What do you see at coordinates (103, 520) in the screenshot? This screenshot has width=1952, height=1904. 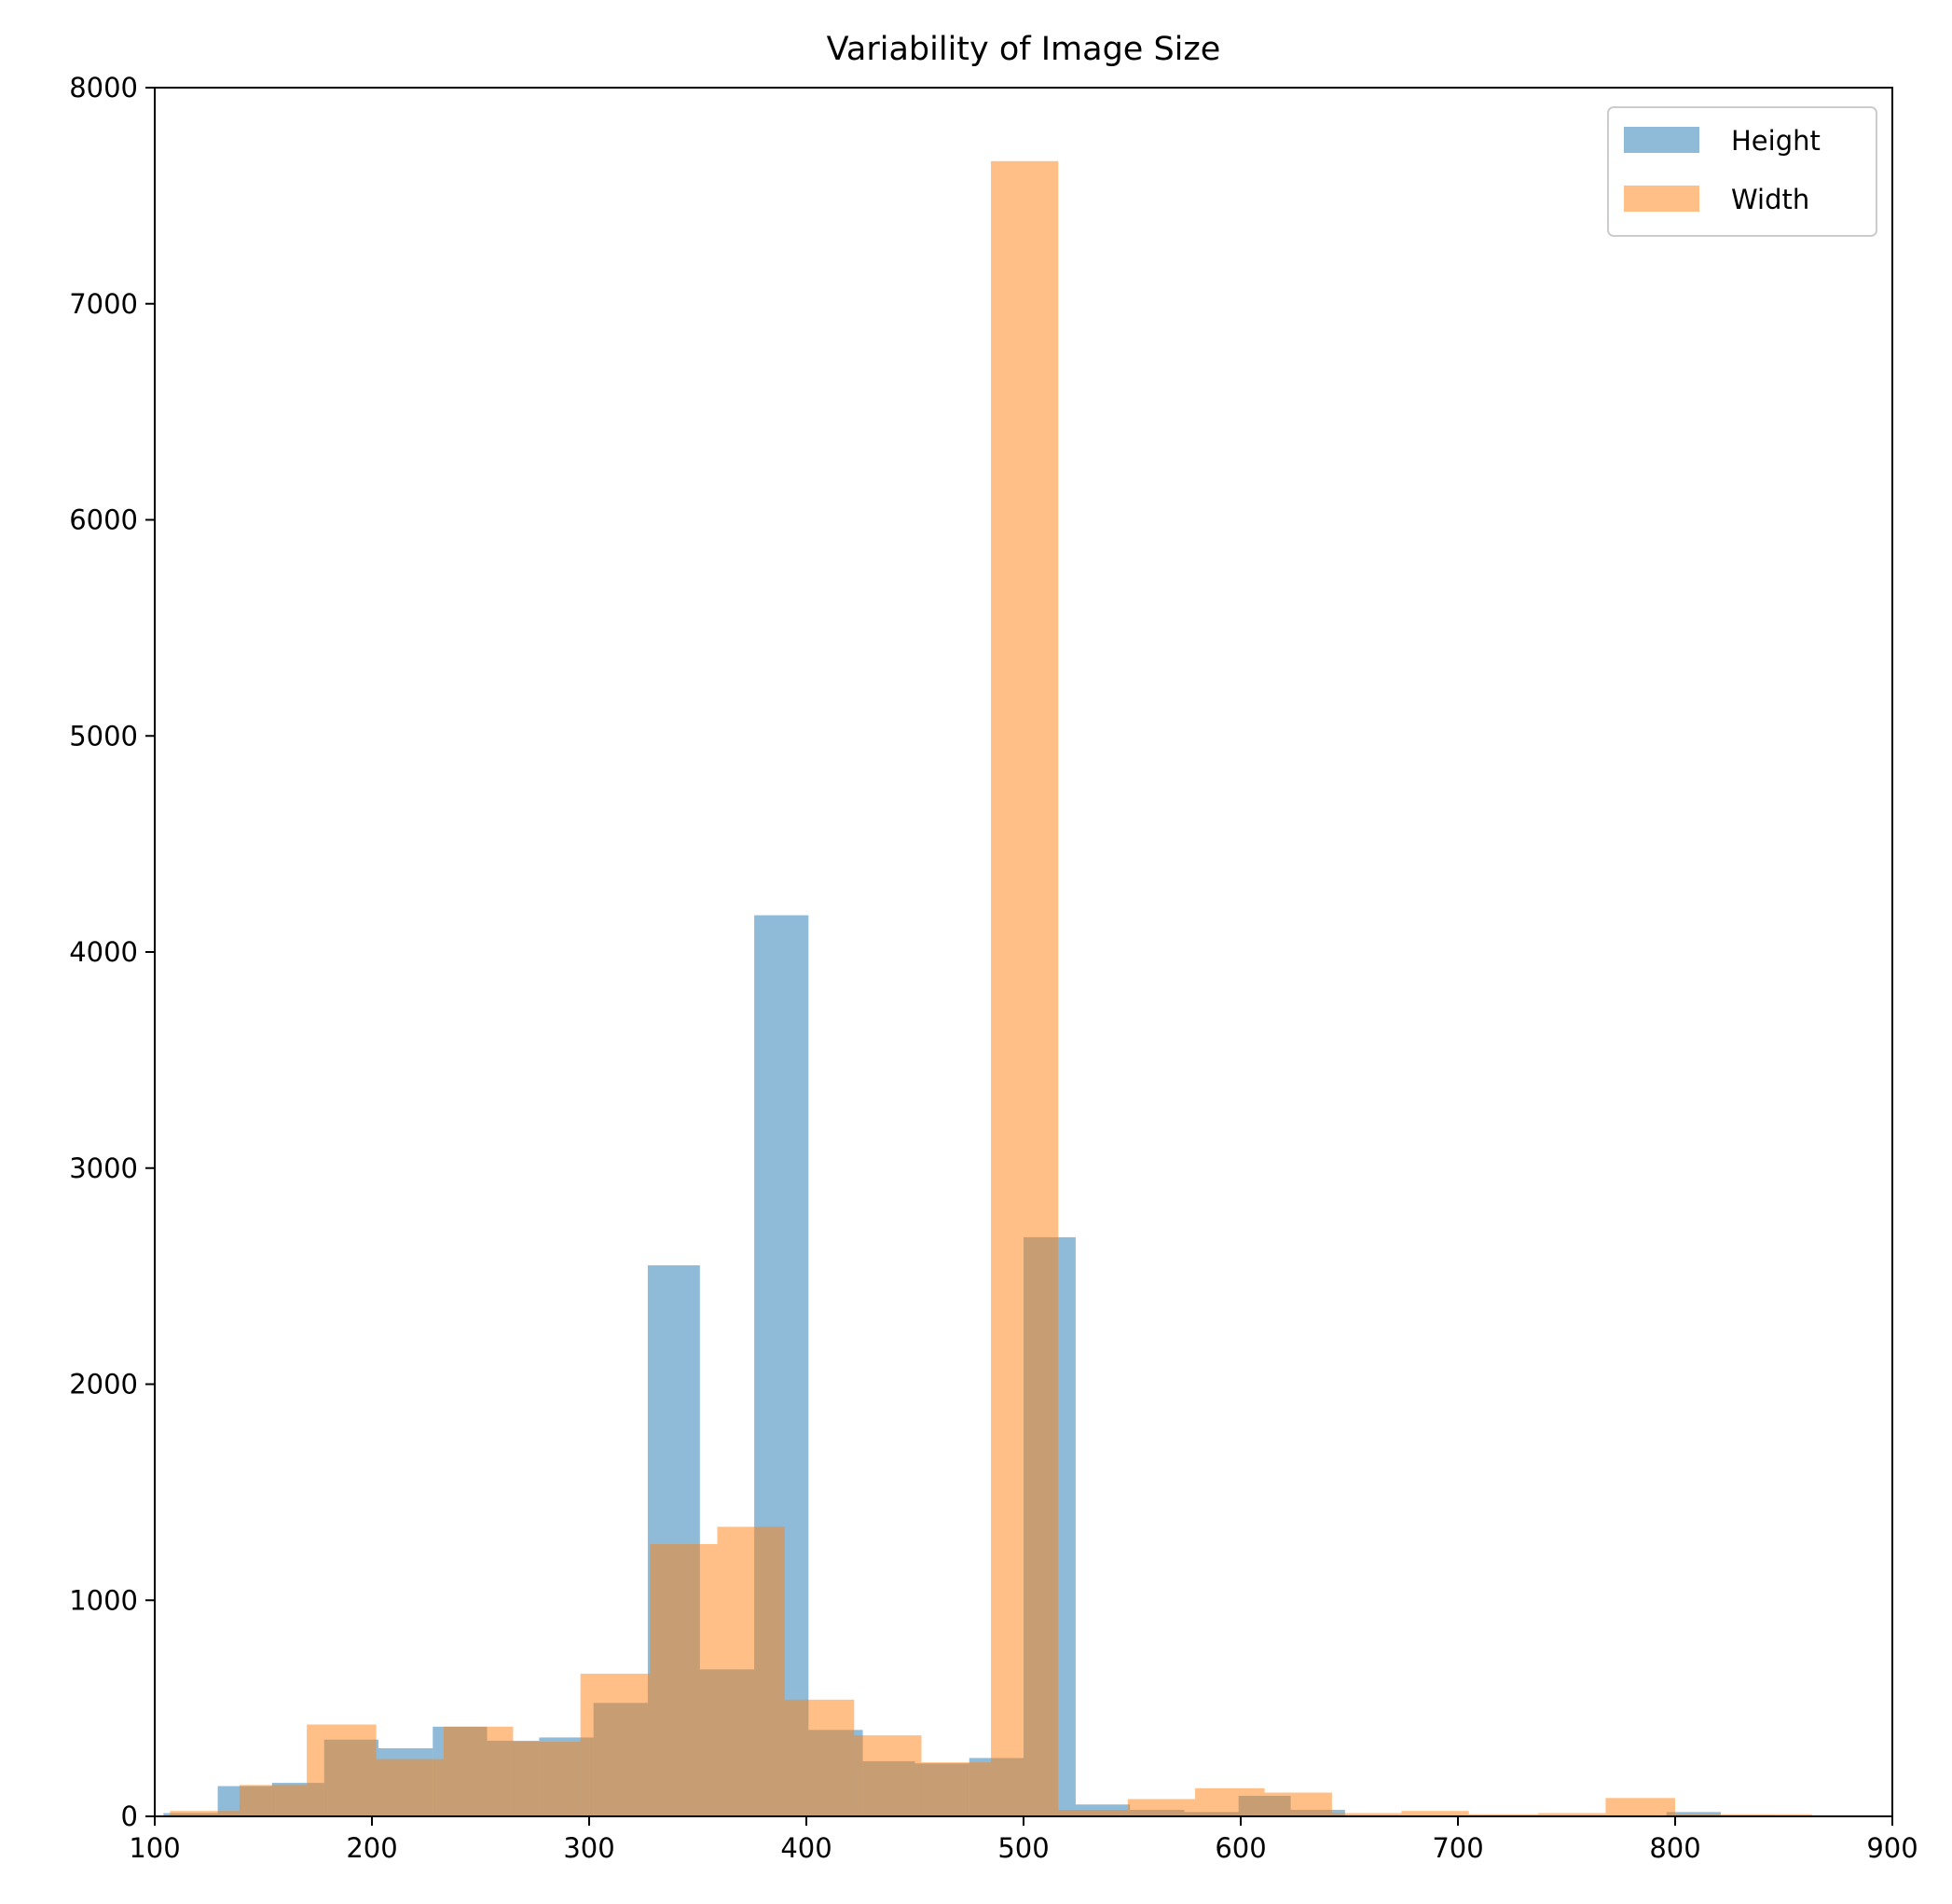 I see `y-tick-label: 6000` at bounding box center [103, 520].